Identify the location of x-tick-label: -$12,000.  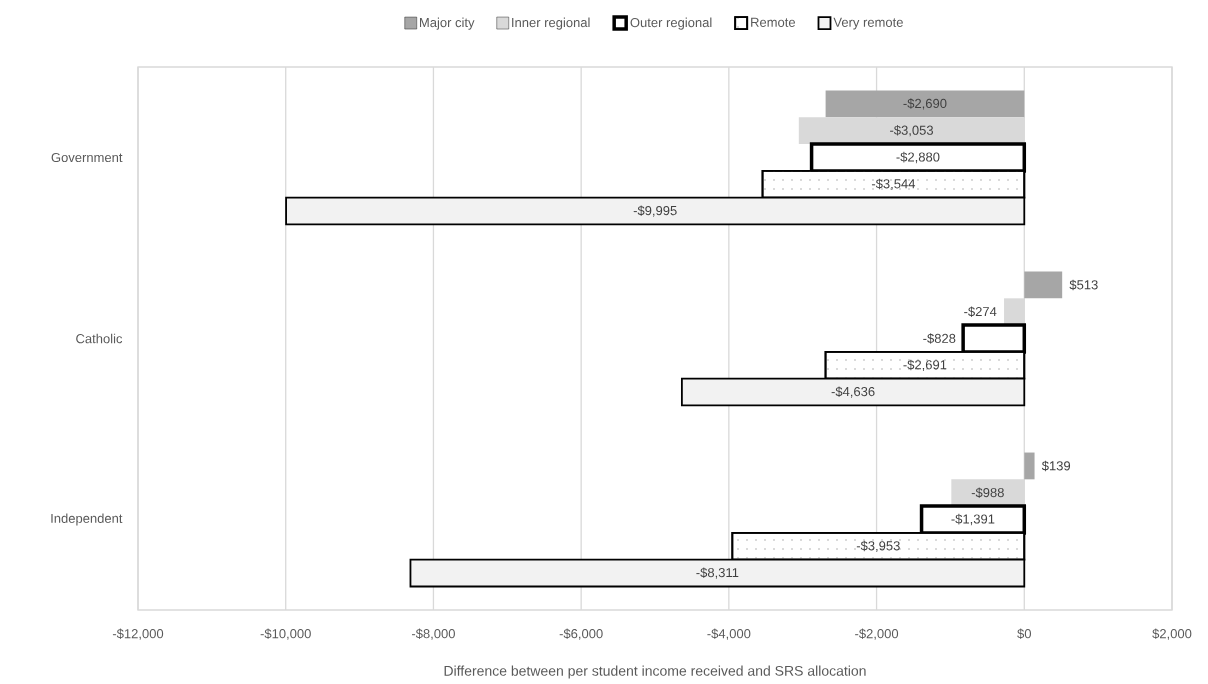
(138, 634).